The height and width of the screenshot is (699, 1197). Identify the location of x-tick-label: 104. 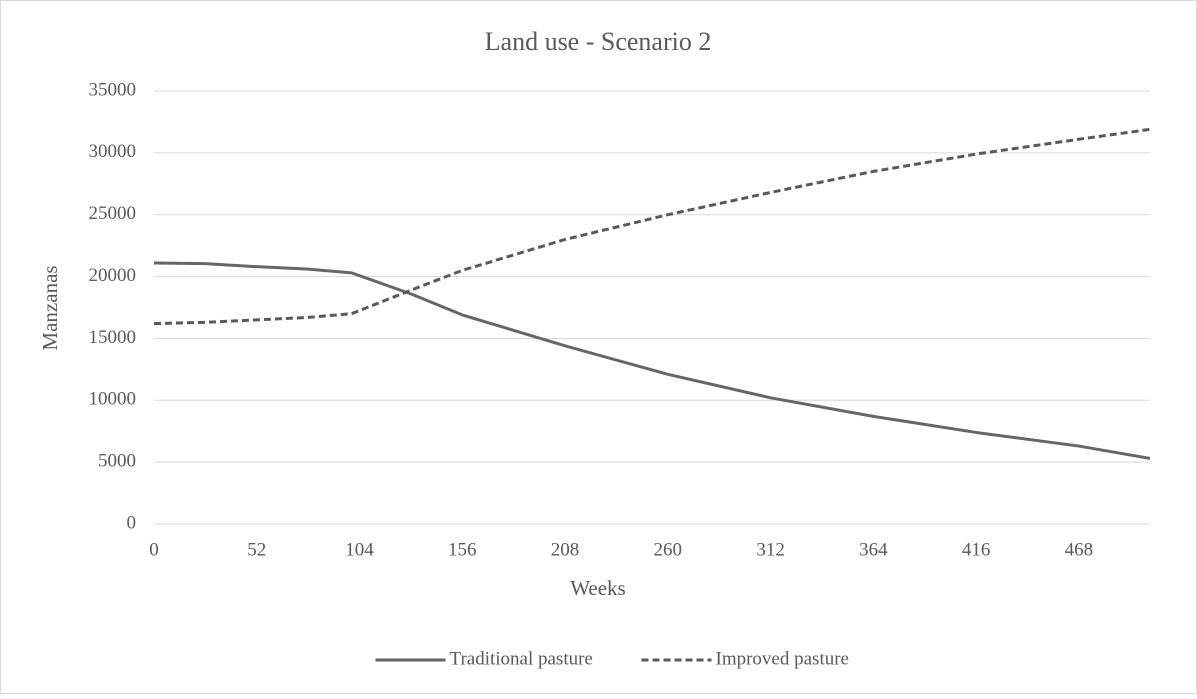
(359, 549).